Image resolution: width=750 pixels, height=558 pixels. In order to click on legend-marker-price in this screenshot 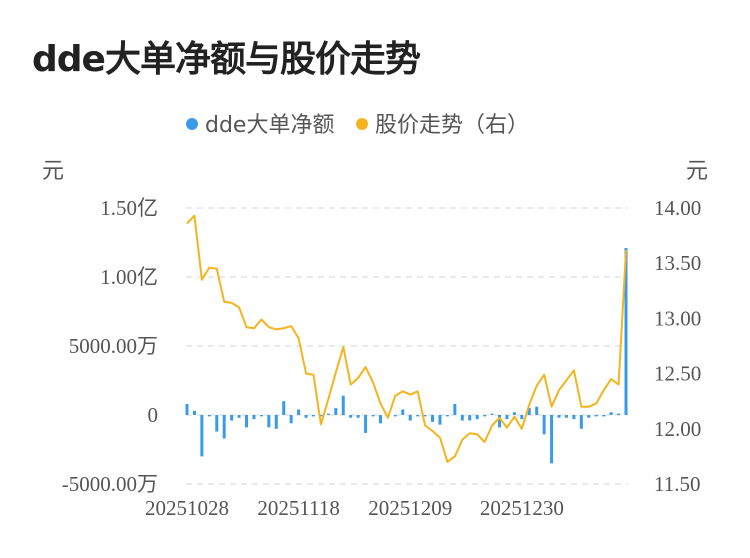, I will do `click(362, 124)`.